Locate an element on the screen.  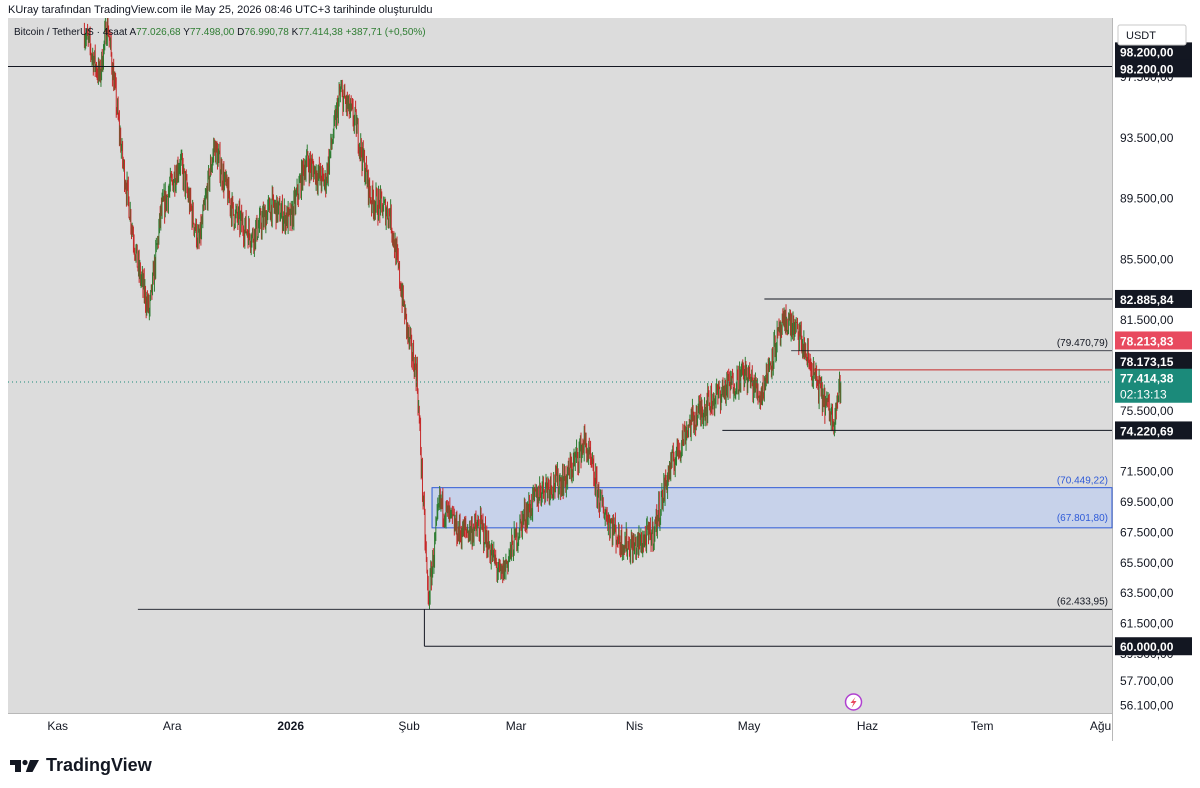
y-tick-label-6: 71.500,00 is located at coordinates (1147, 472).